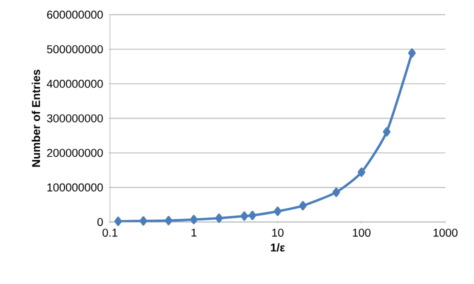 This screenshot has width=474, height=284. Describe the element at coordinates (277, 247) in the screenshot. I see `x-axis-title: 1/ε` at that location.